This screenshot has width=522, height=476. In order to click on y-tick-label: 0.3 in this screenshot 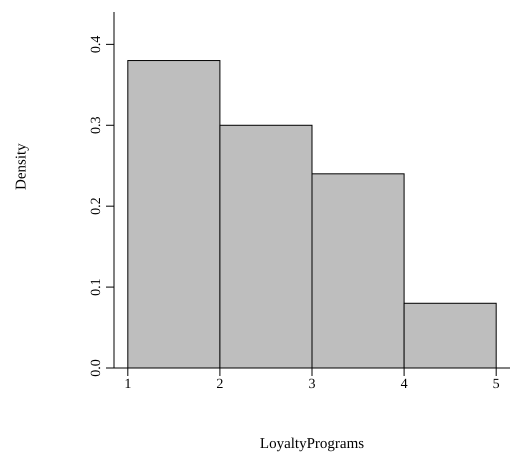, I will do `click(96, 125)`.